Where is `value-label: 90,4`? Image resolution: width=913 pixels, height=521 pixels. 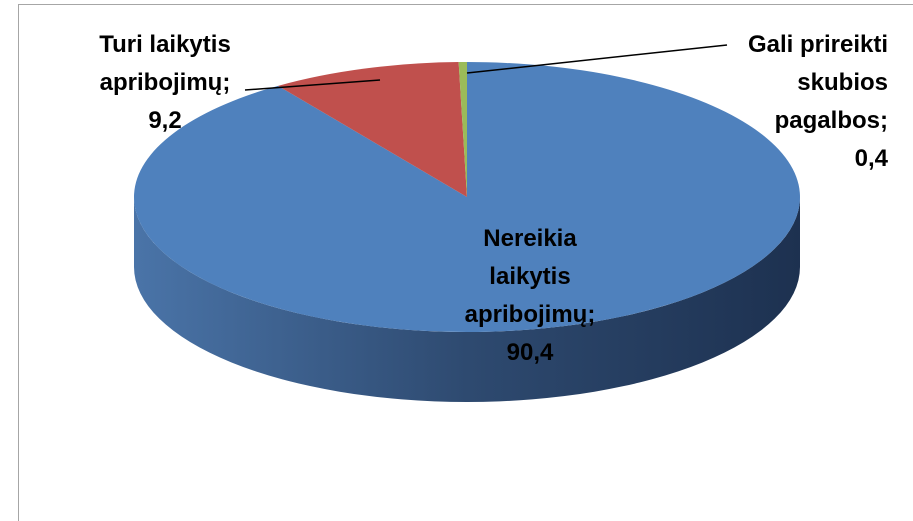
value-label: 90,4 is located at coordinates (530, 352).